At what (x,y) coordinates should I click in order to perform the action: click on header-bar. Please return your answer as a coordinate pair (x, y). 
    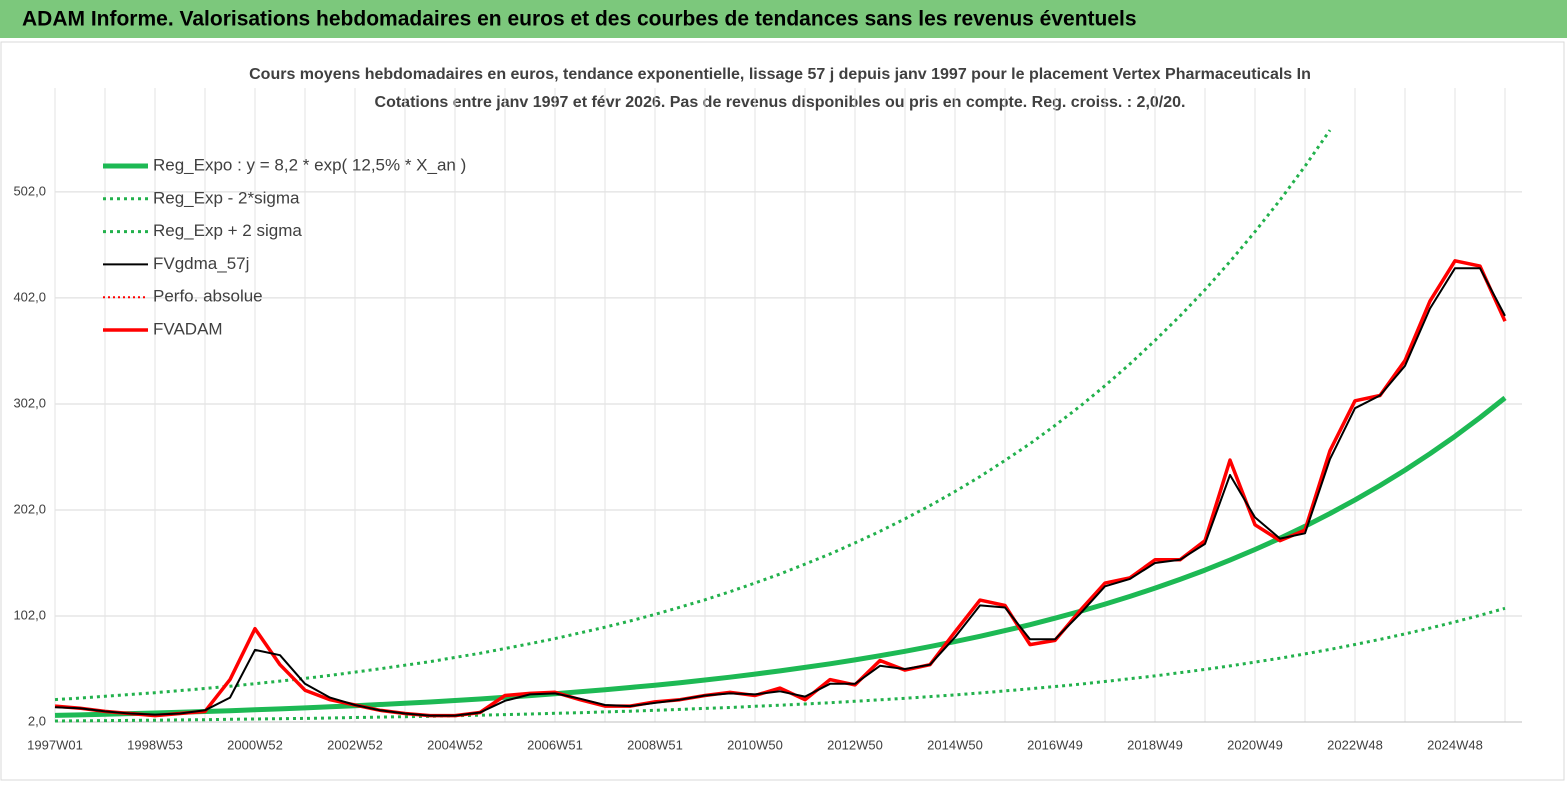
    Looking at the image, I should click on (783, 19).